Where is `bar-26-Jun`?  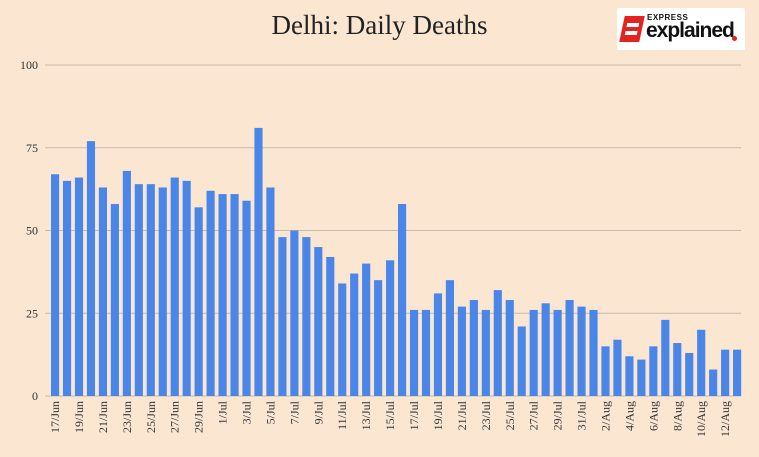
bar-26-Jun is located at coordinates (162, 291).